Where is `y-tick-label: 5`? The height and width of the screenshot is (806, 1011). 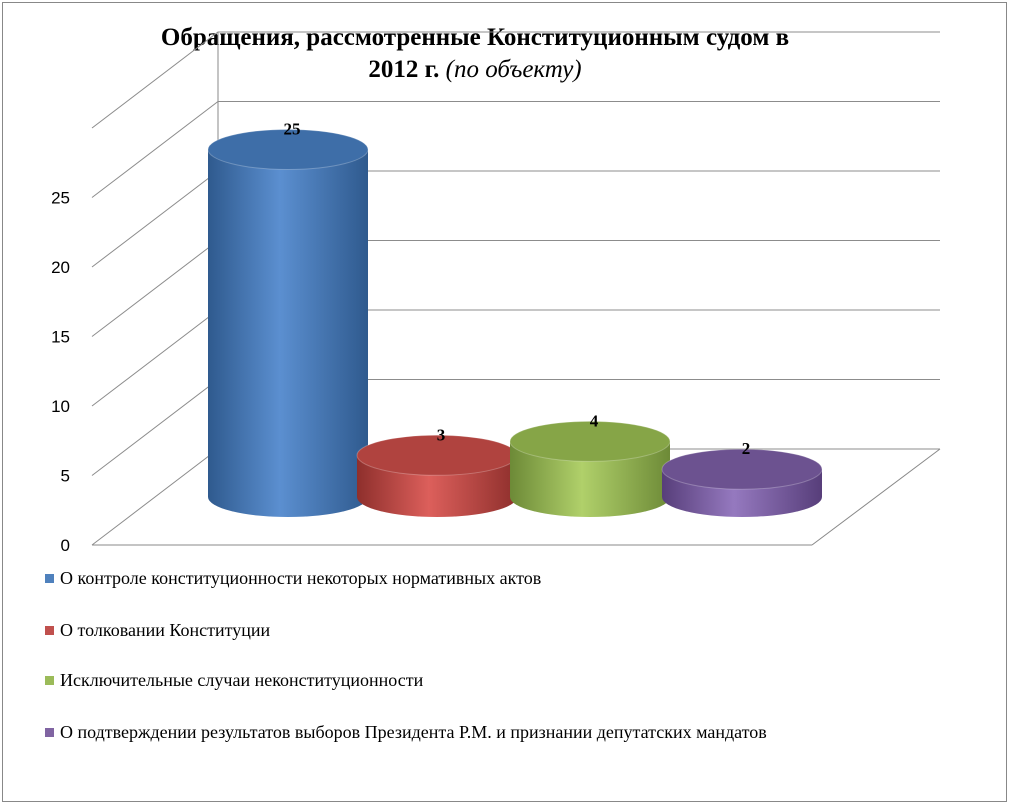 y-tick-label: 5 is located at coordinates (65, 476).